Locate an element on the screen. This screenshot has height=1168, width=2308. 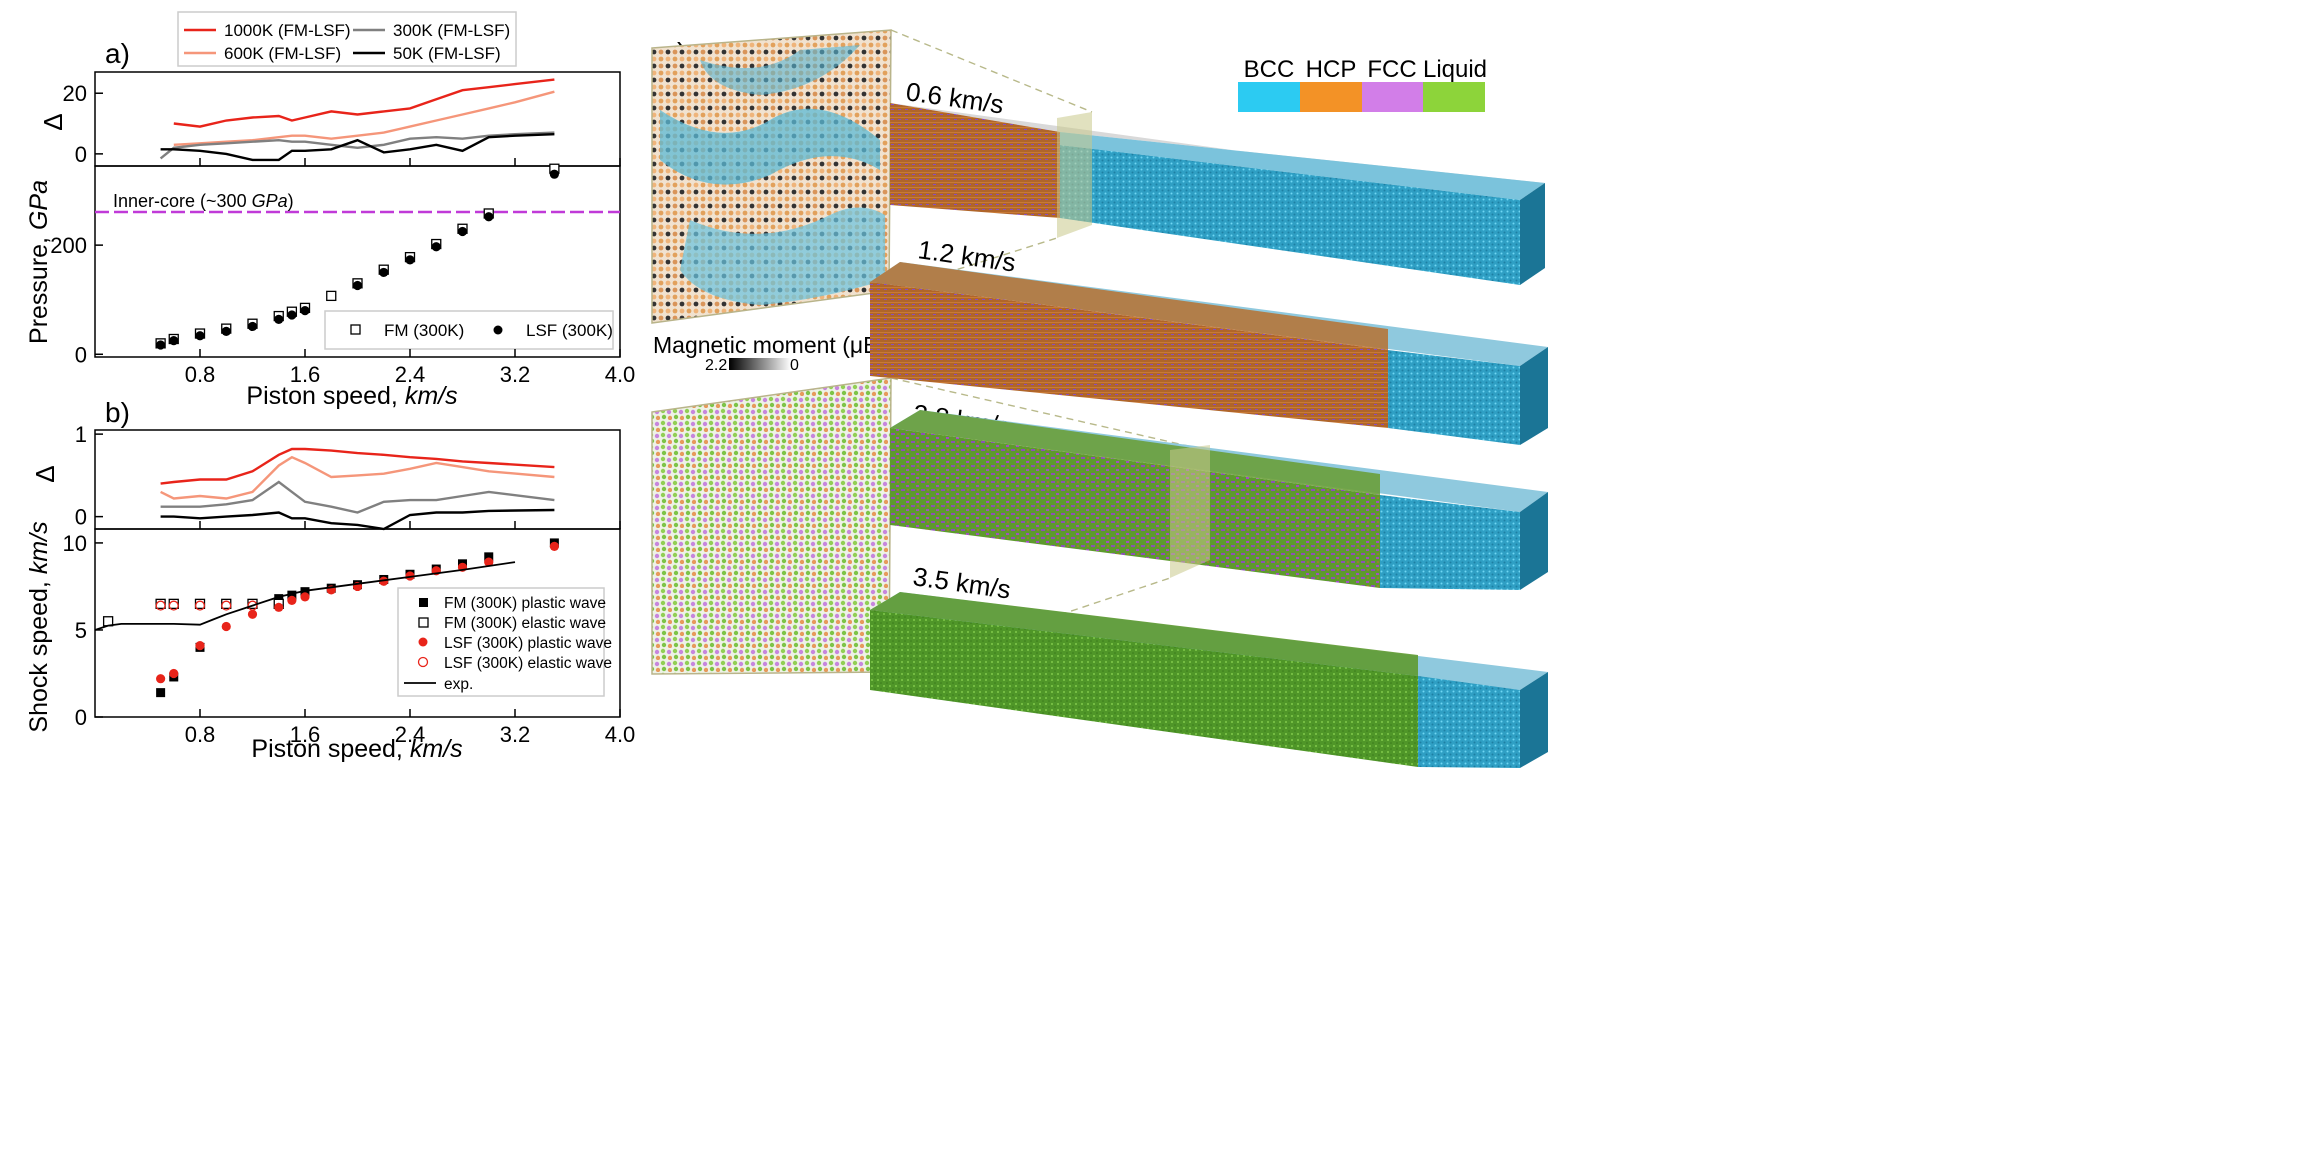
legend-marker-fm-elastic is located at coordinates (423, 622).